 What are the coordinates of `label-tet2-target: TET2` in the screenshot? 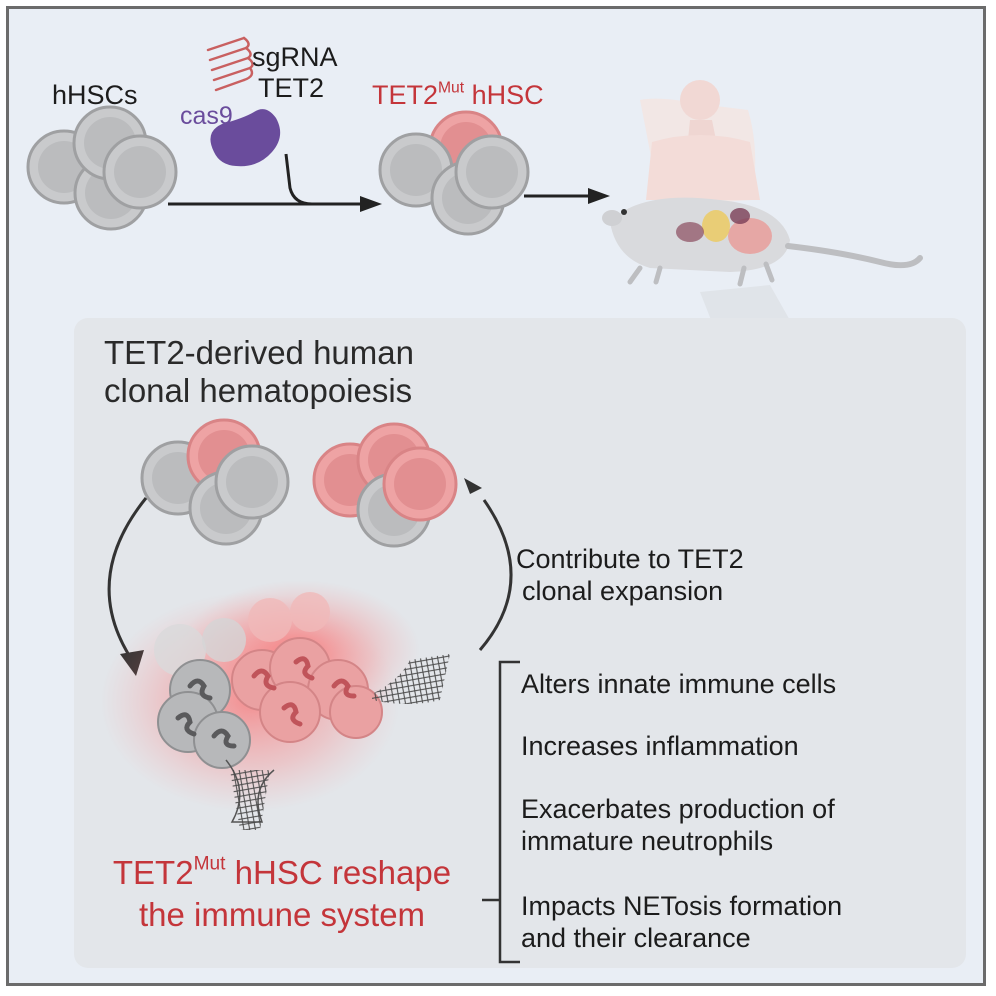 It's located at (291, 88).